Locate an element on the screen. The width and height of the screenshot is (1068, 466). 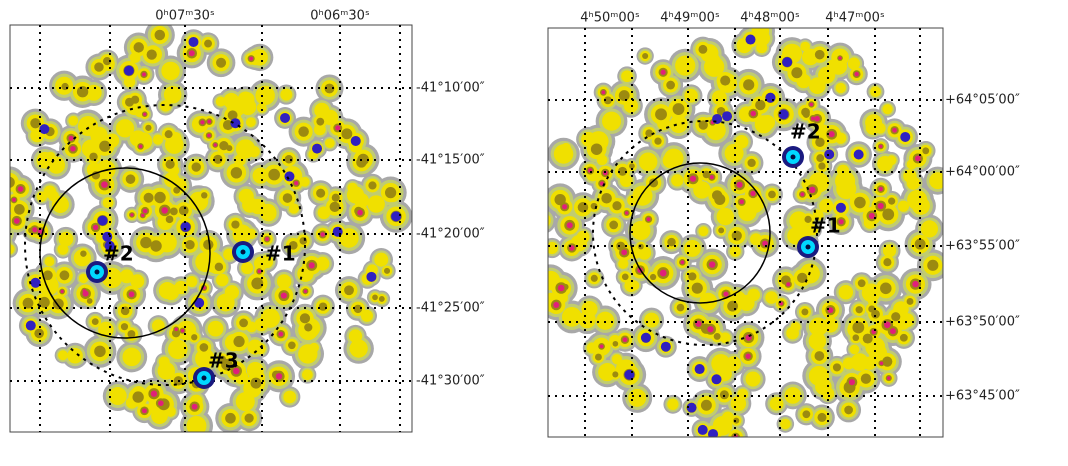
source-label: #3 is located at coordinates (223, 361).